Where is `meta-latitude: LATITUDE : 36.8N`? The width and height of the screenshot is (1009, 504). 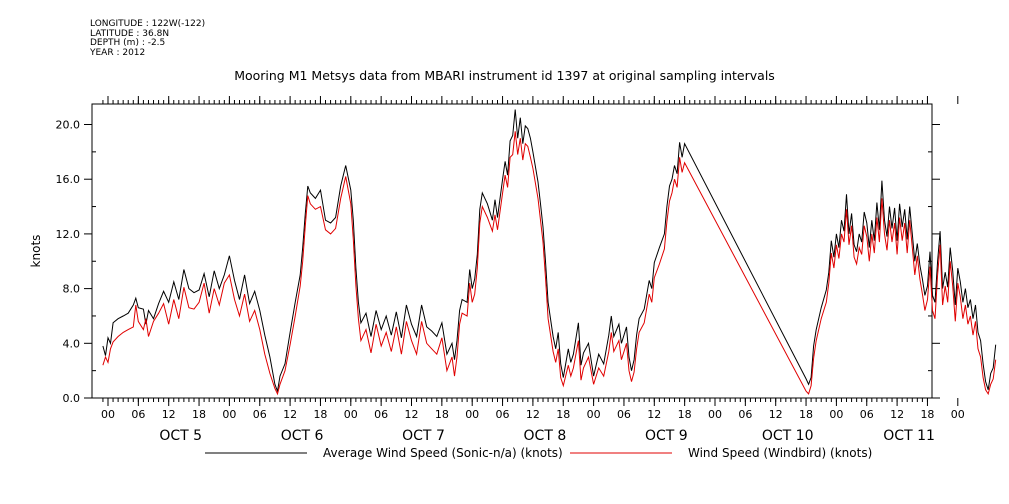 meta-latitude: LATITUDE : 36.8N is located at coordinates (130, 33).